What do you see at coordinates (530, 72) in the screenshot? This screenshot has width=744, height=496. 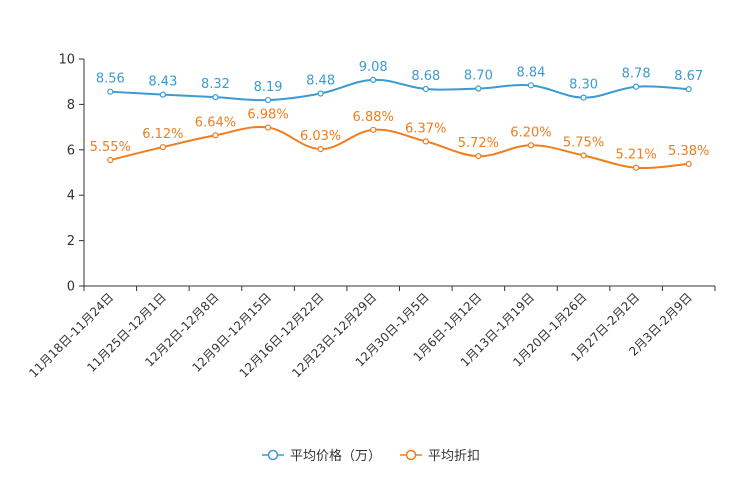 I see `data-label: 8.84` at bounding box center [530, 72].